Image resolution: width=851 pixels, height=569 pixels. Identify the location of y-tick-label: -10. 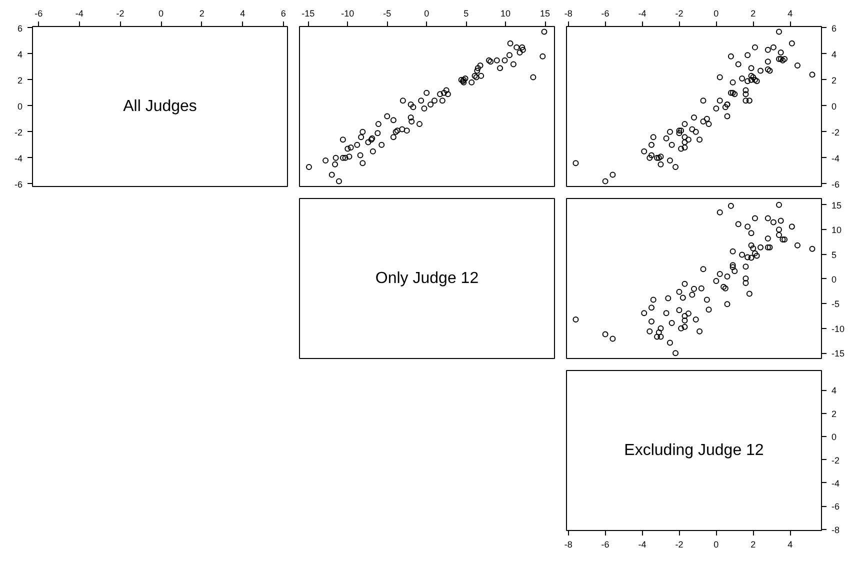
(838, 329).